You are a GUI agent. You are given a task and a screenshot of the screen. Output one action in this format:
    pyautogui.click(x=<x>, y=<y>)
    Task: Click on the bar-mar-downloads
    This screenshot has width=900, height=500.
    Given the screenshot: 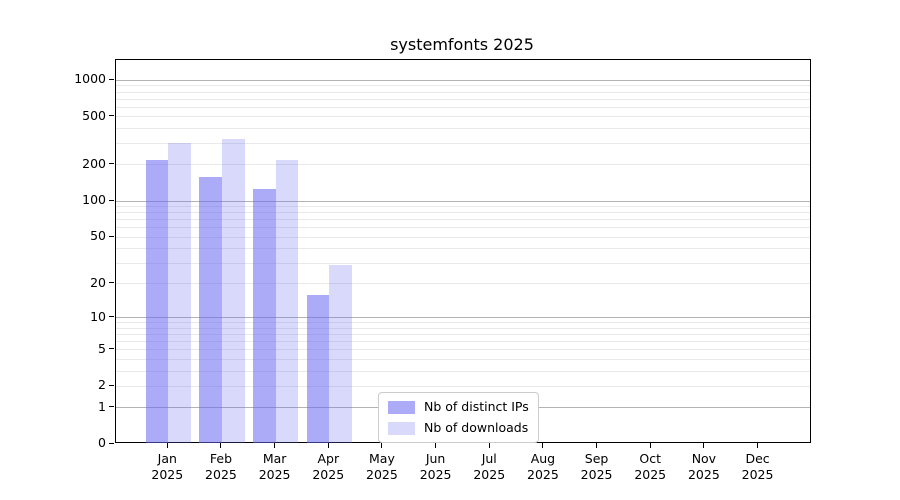 What is the action you would take?
    pyautogui.click(x=287, y=301)
    